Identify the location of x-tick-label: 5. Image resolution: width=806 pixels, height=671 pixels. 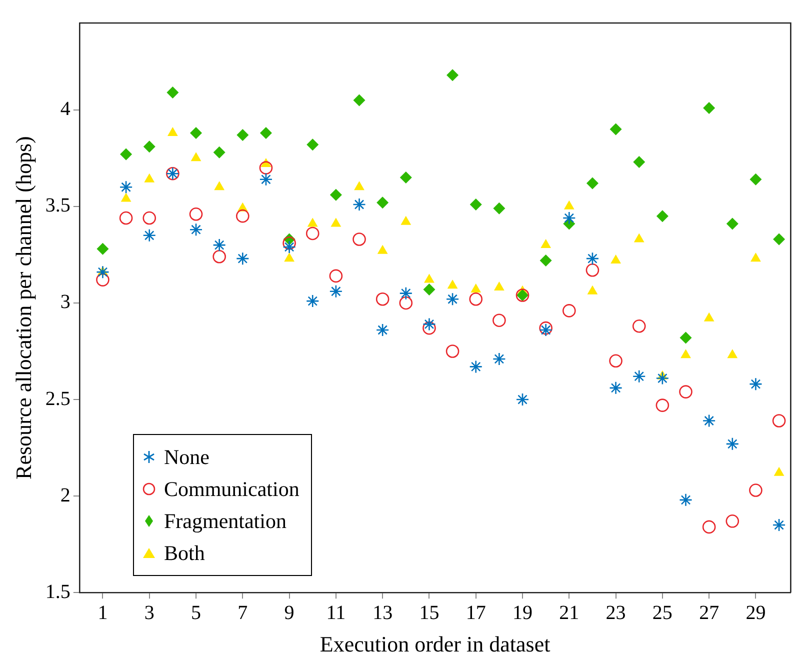
(196, 613).